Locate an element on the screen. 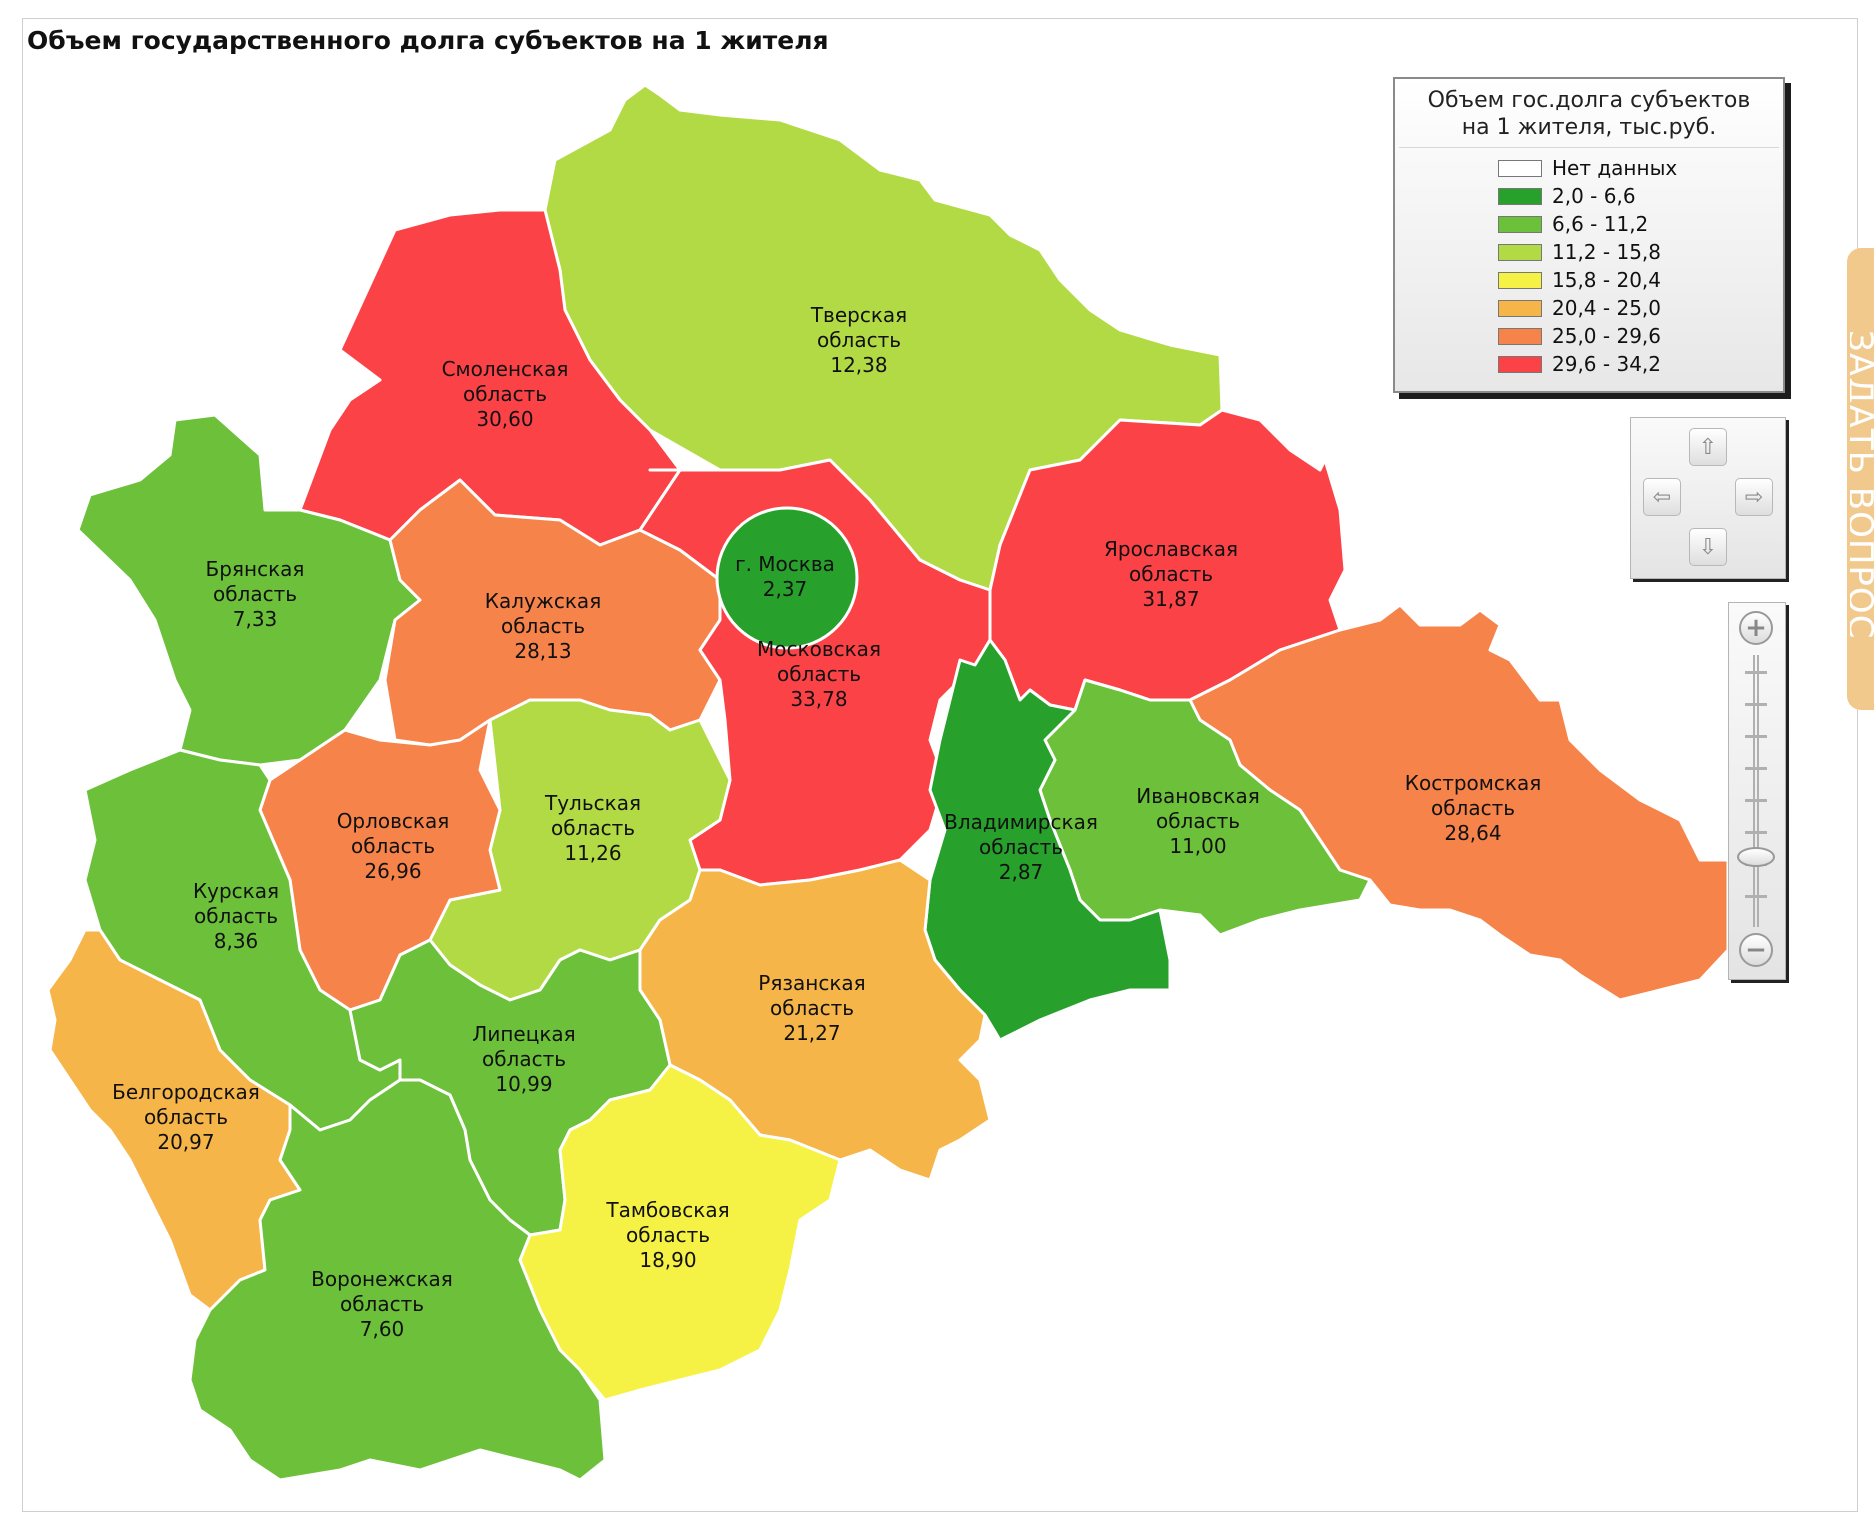 Image resolution: width=1874 pixels, height=1534 pixels. label-kaluga-type: область is located at coordinates (543, 626).